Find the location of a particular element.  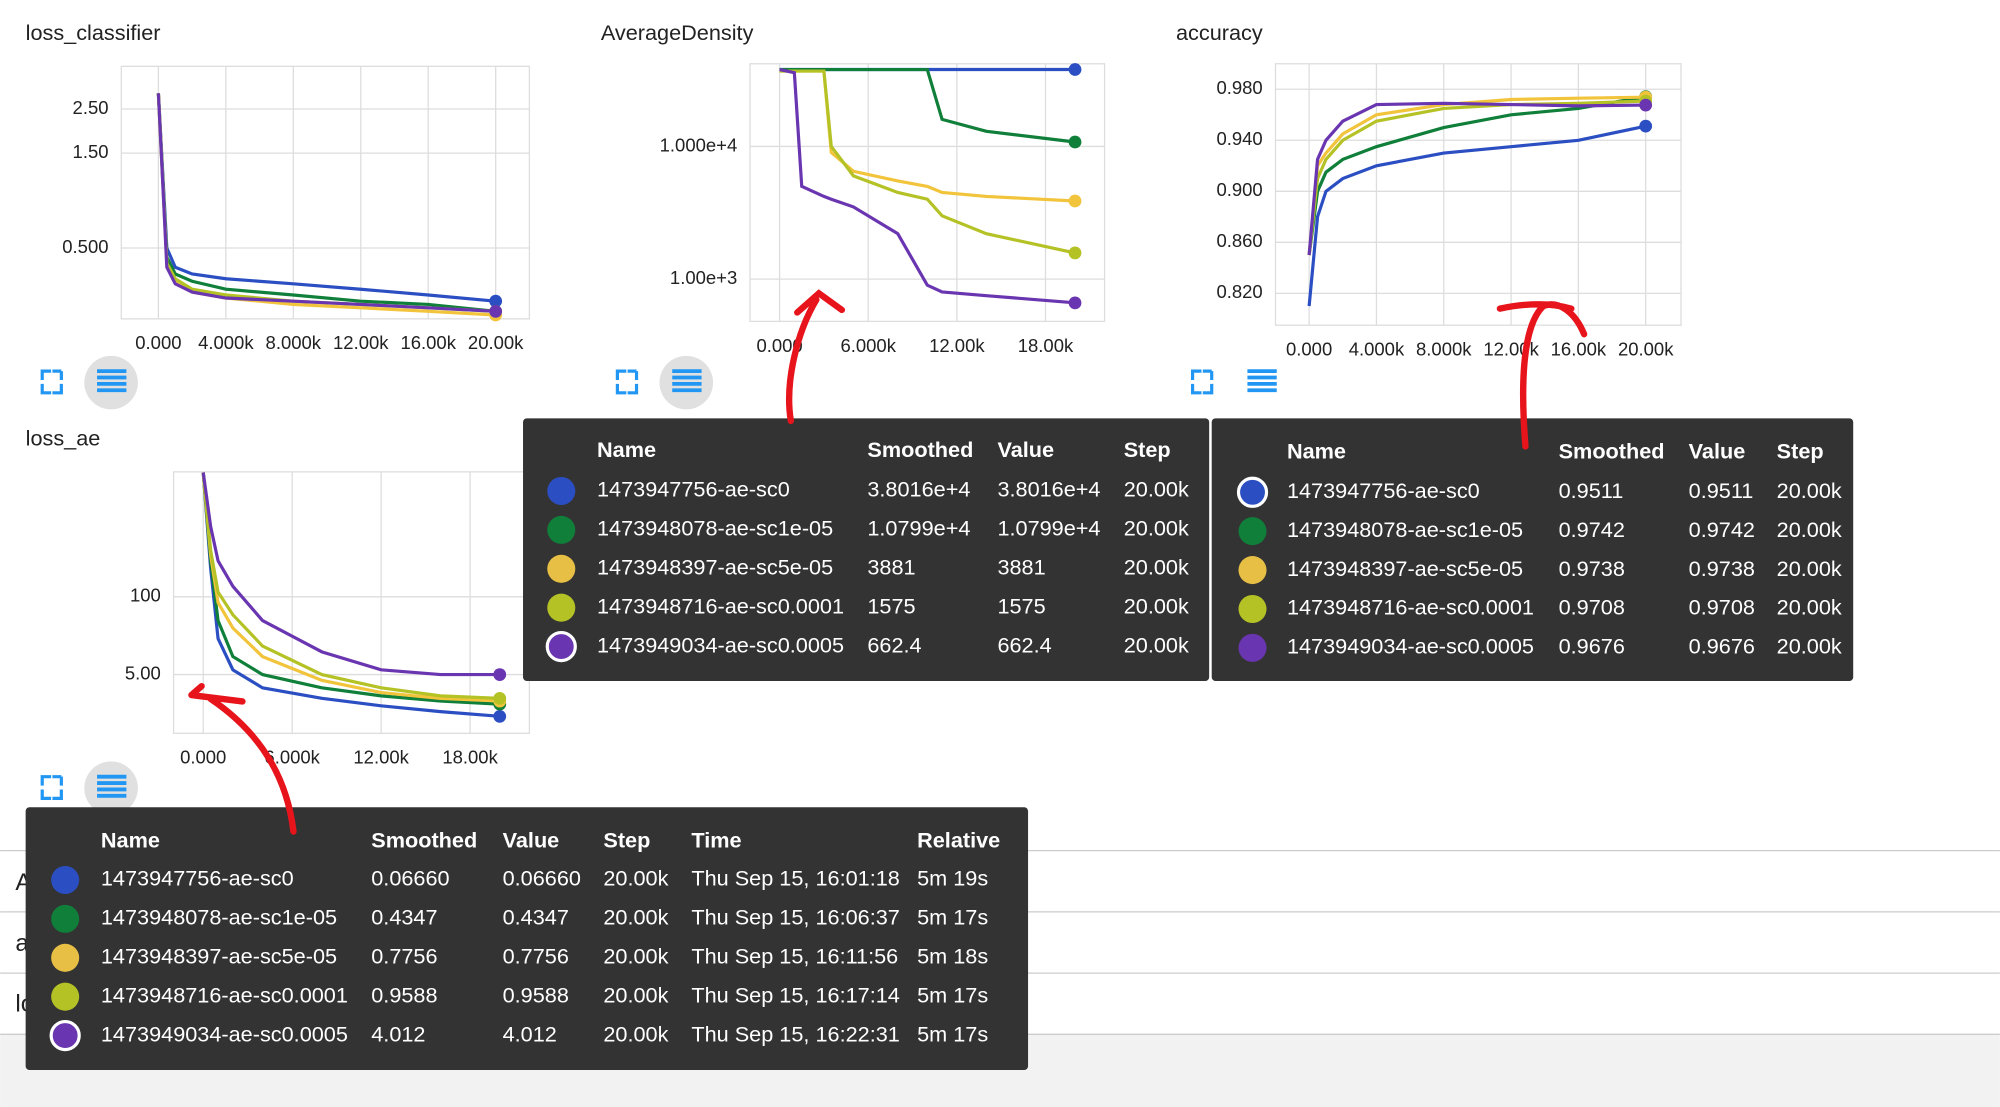

cell: 5m 18s is located at coordinates (952, 956).